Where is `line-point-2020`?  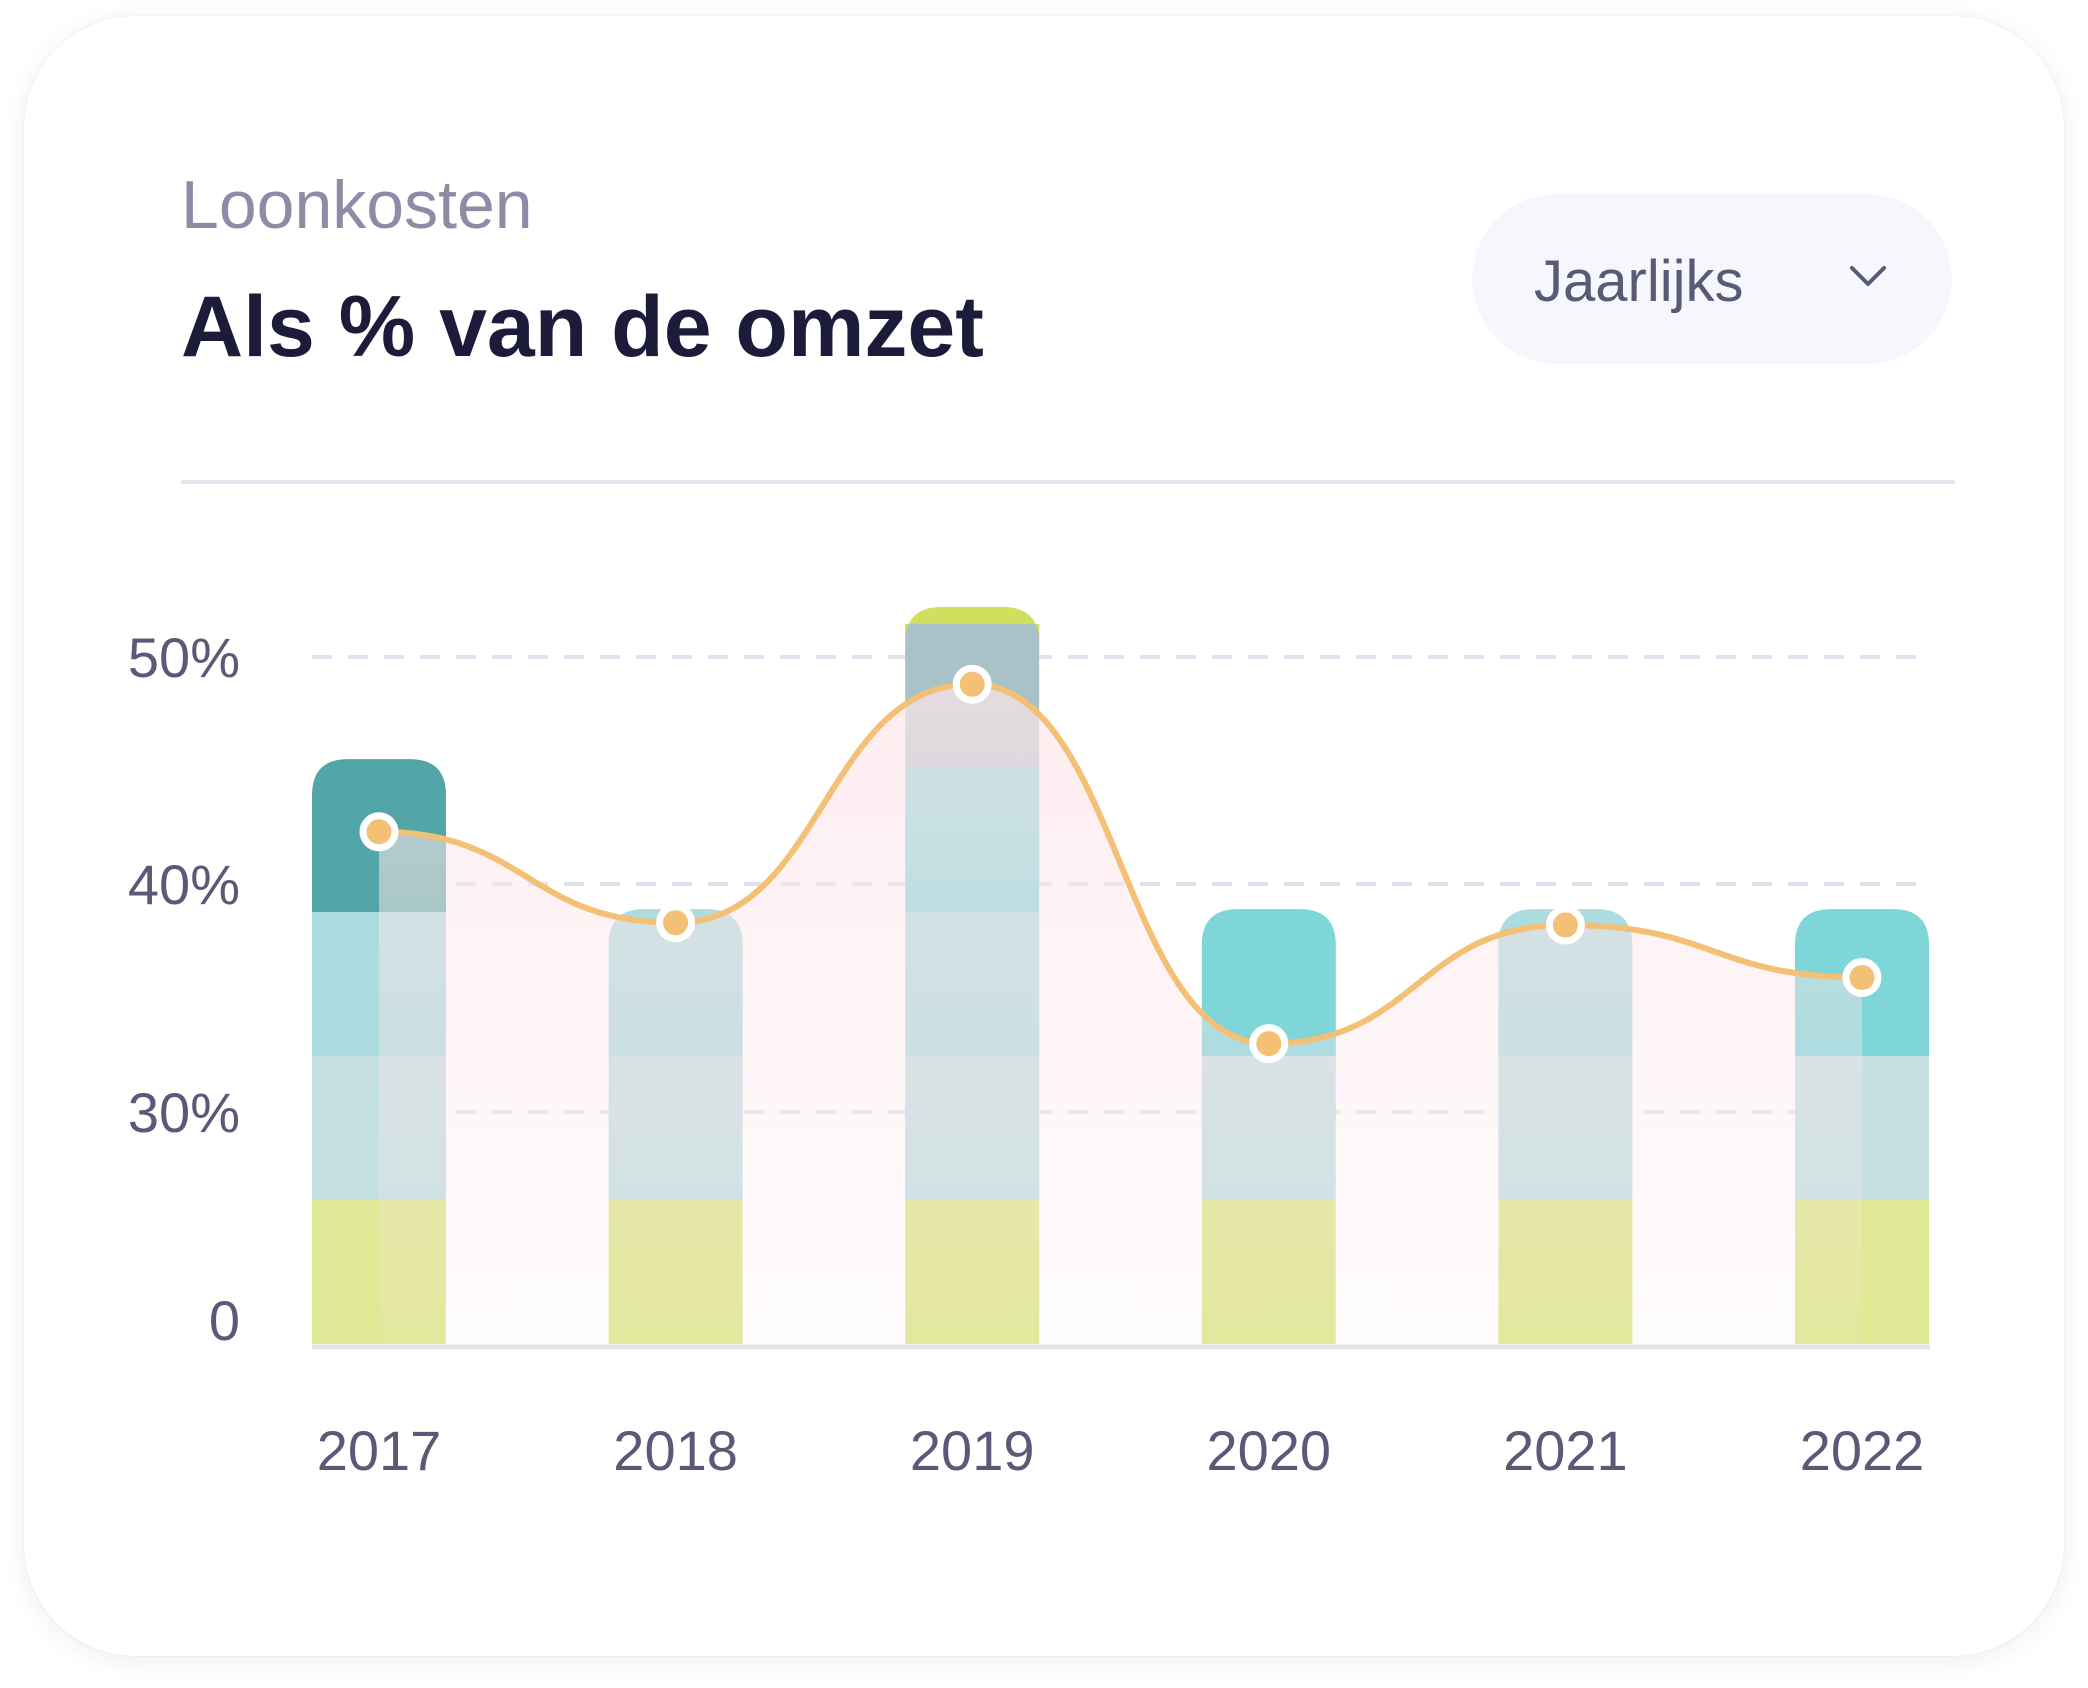
line-point-2020 is located at coordinates (1269, 1044).